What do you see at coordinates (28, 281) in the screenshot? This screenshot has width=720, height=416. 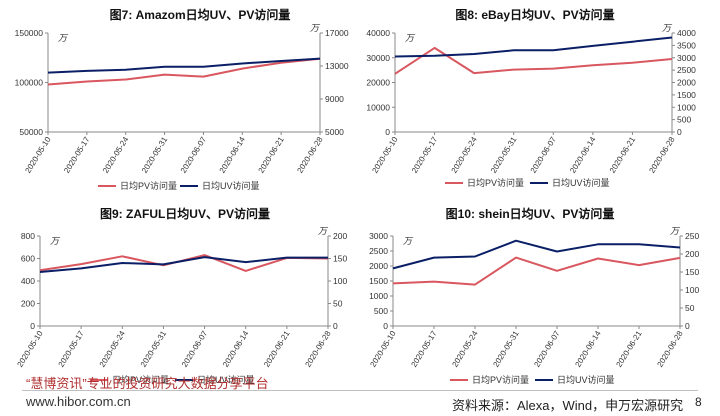 I see `left-tick-label: 400` at bounding box center [28, 281].